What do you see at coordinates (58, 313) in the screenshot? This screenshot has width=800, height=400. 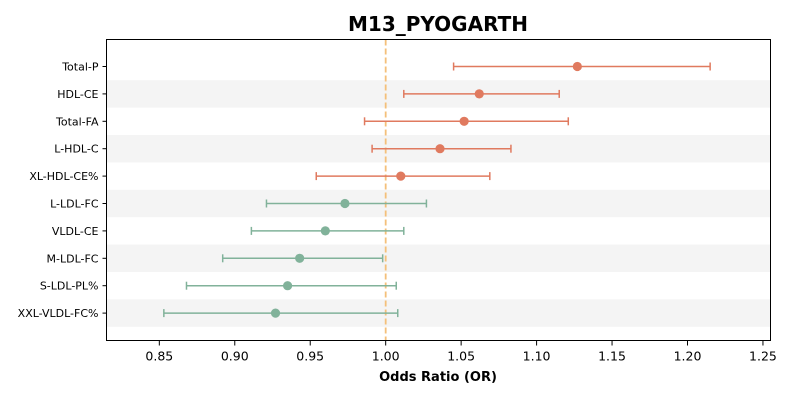 I see `y-tick-label: XXL-VLDL-FC%` at bounding box center [58, 313].